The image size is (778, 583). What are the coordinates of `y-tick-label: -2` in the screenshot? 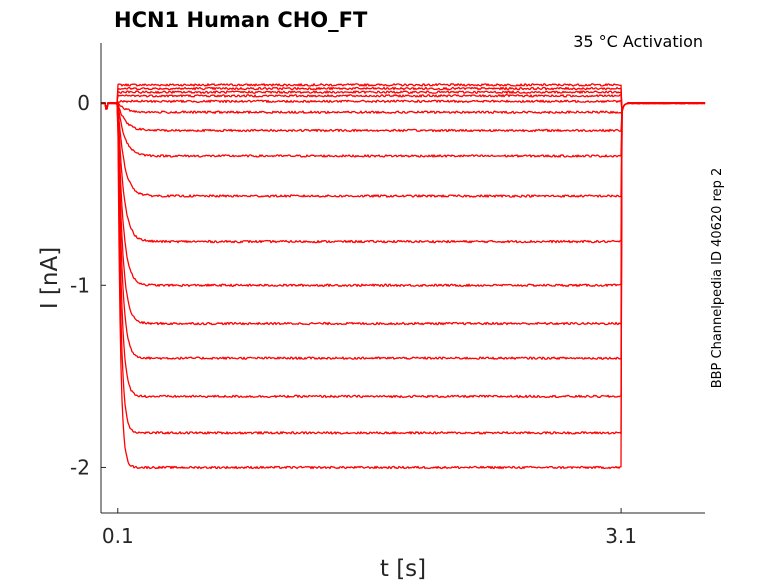 It's located at (80, 467).